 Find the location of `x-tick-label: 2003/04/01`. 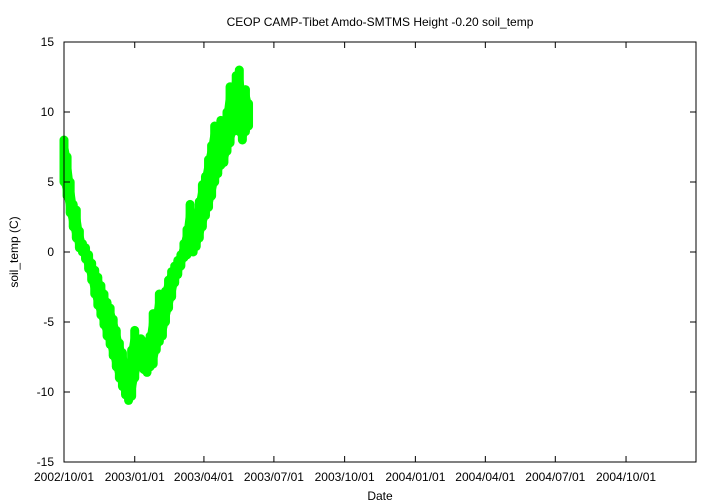

x-tick-label: 2003/04/01 is located at coordinates (204, 477).